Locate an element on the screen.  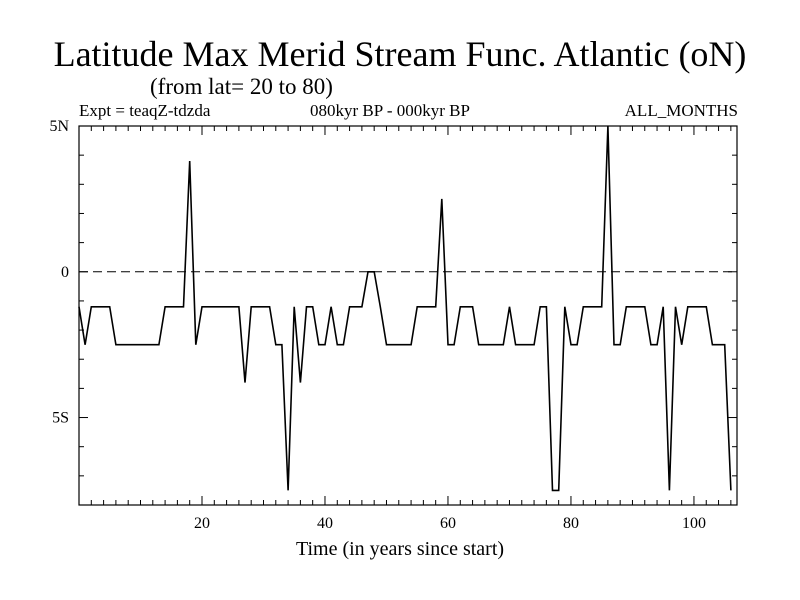
x-tick-label: 100 is located at coordinates (694, 523).